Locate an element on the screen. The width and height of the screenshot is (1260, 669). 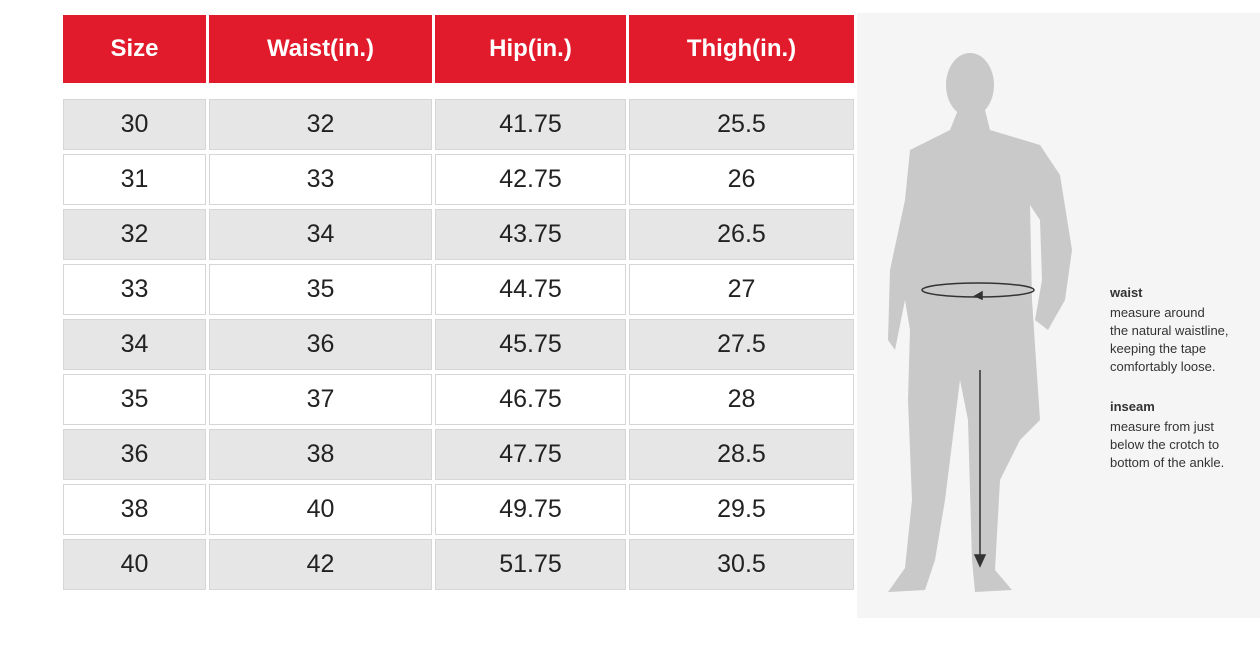
table-cell: 31 is located at coordinates (134, 179).